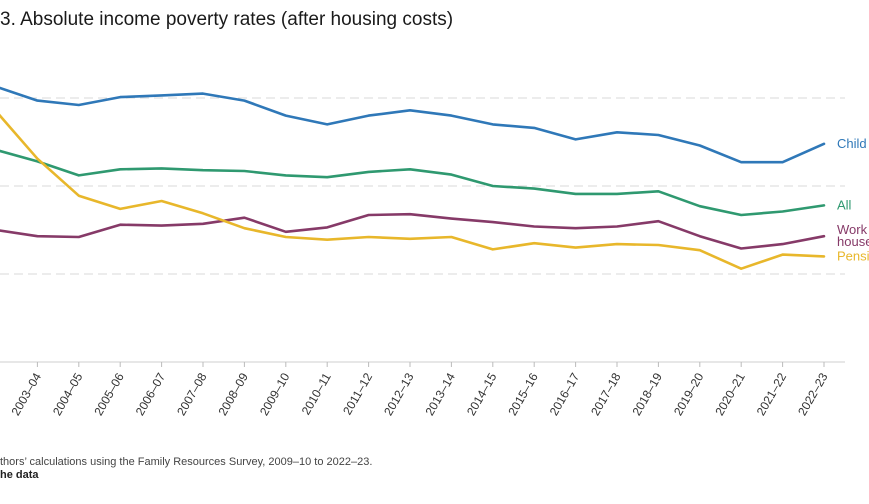  Describe the element at coordinates (772, 394) in the screenshot. I see `x-tick-label: 2021–22` at that location.